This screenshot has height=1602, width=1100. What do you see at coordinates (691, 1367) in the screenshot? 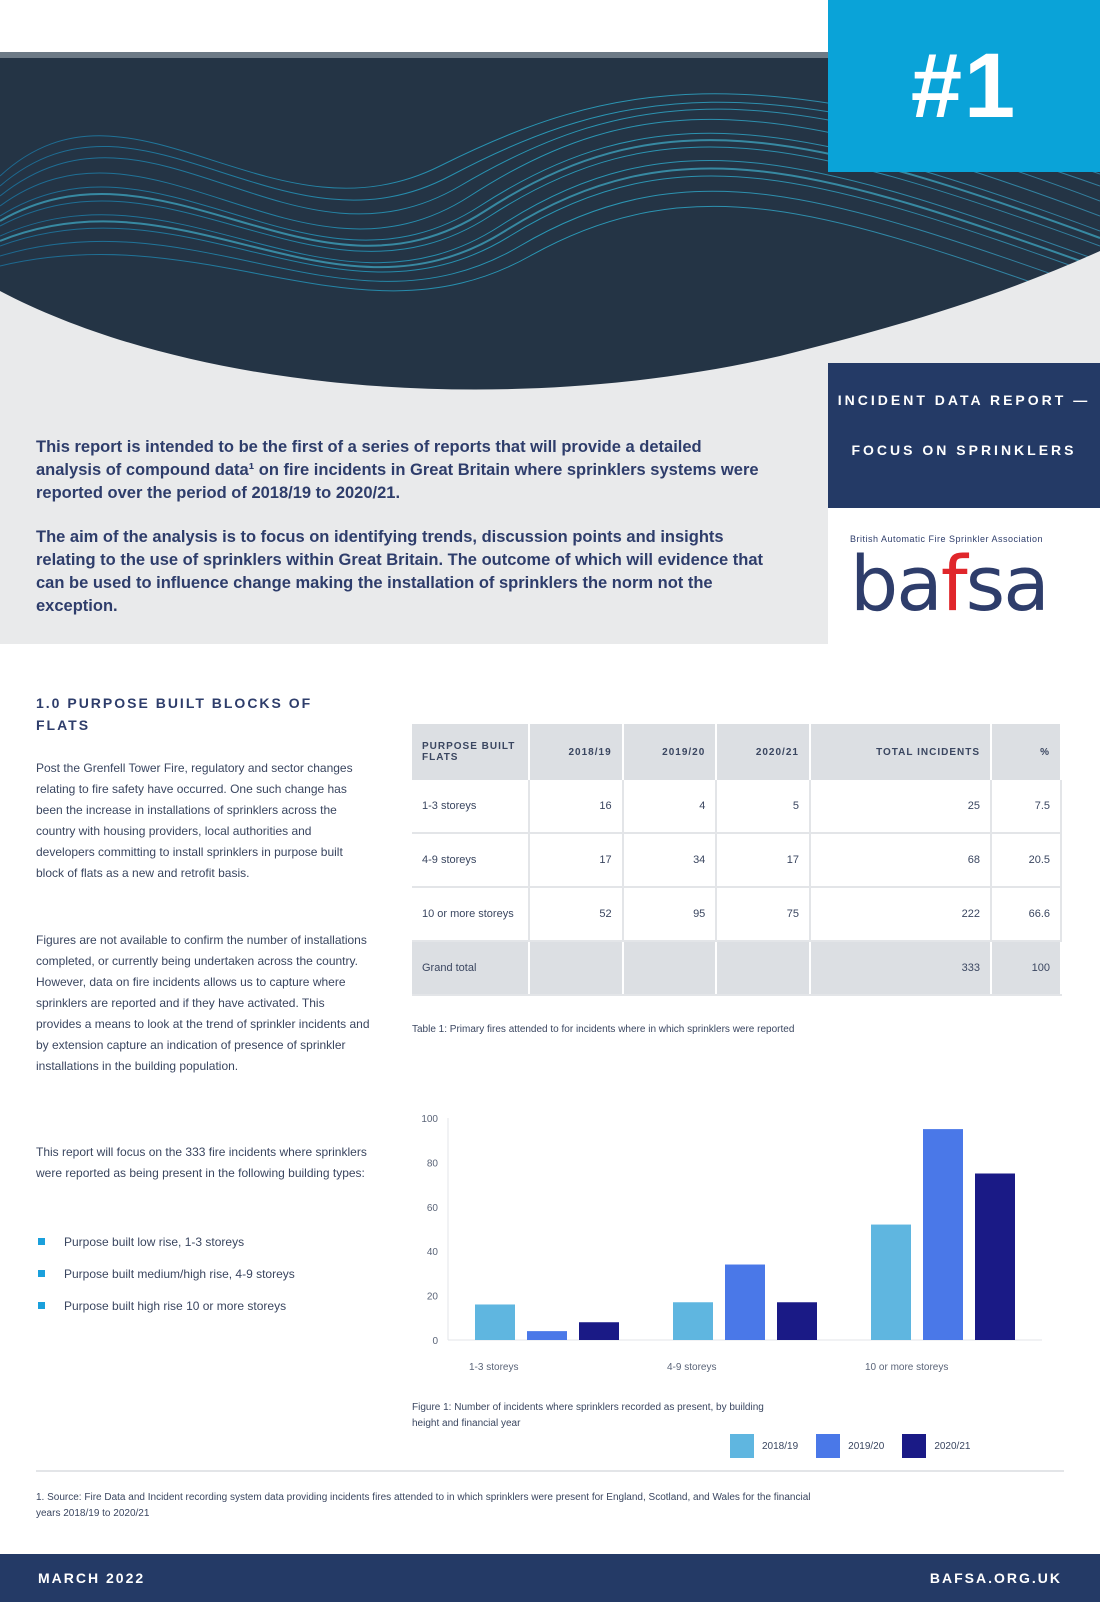
I see `x-tick-label: 4-9 storeys` at bounding box center [691, 1367].